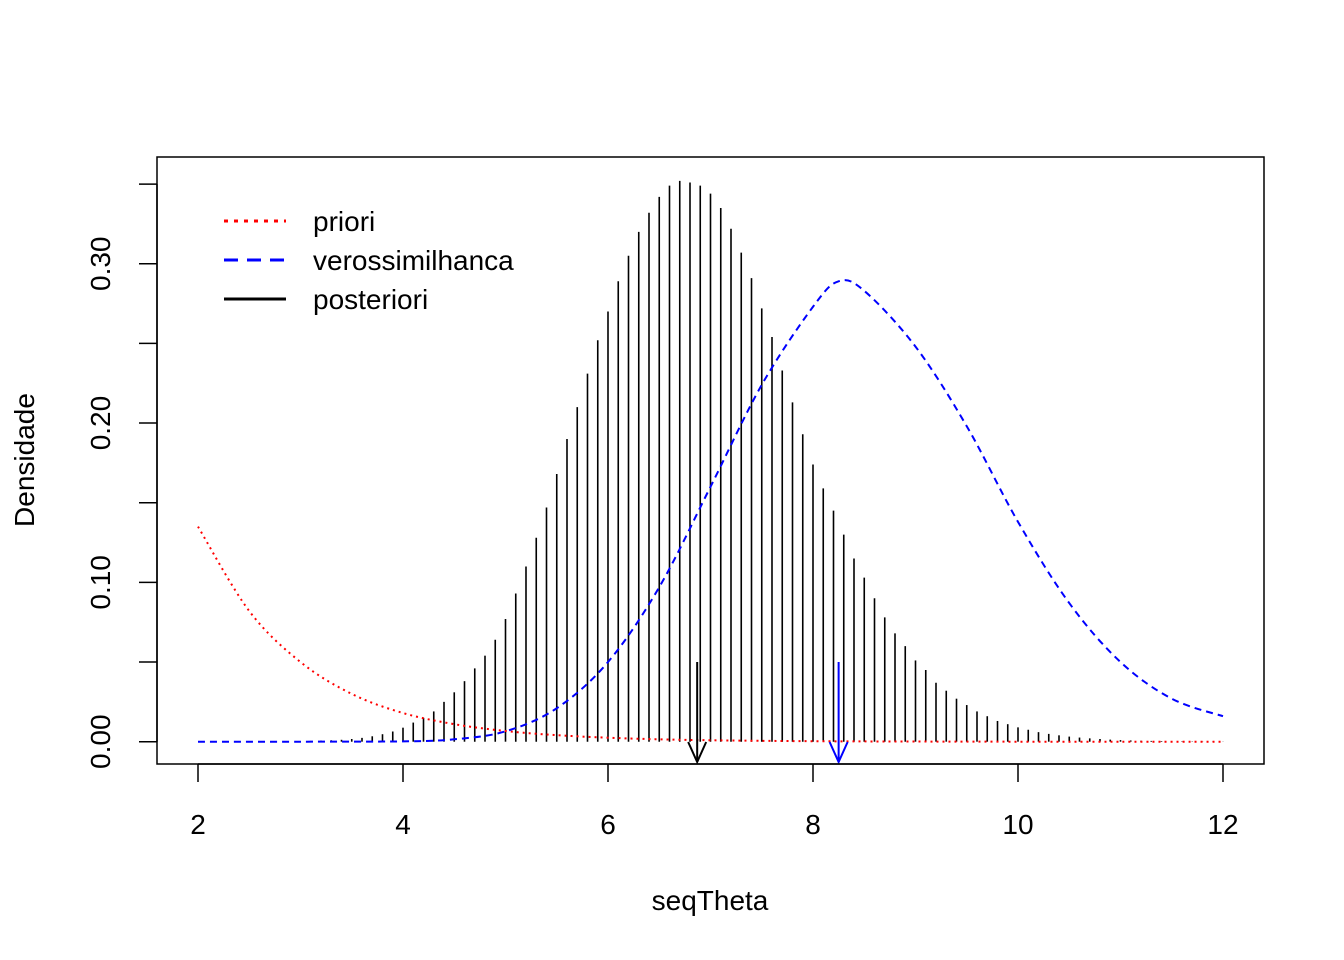 The width and height of the screenshot is (1344, 960). What do you see at coordinates (344, 221) in the screenshot?
I see `legend-label-priori: priori` at bounding box center [344, 221].